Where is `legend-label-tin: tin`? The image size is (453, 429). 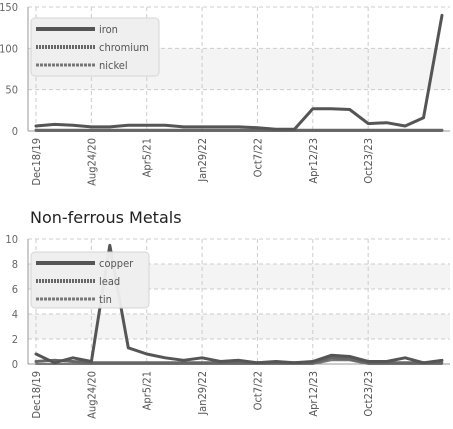 legend-label-tin: tin is located at coordinates (105, 299).